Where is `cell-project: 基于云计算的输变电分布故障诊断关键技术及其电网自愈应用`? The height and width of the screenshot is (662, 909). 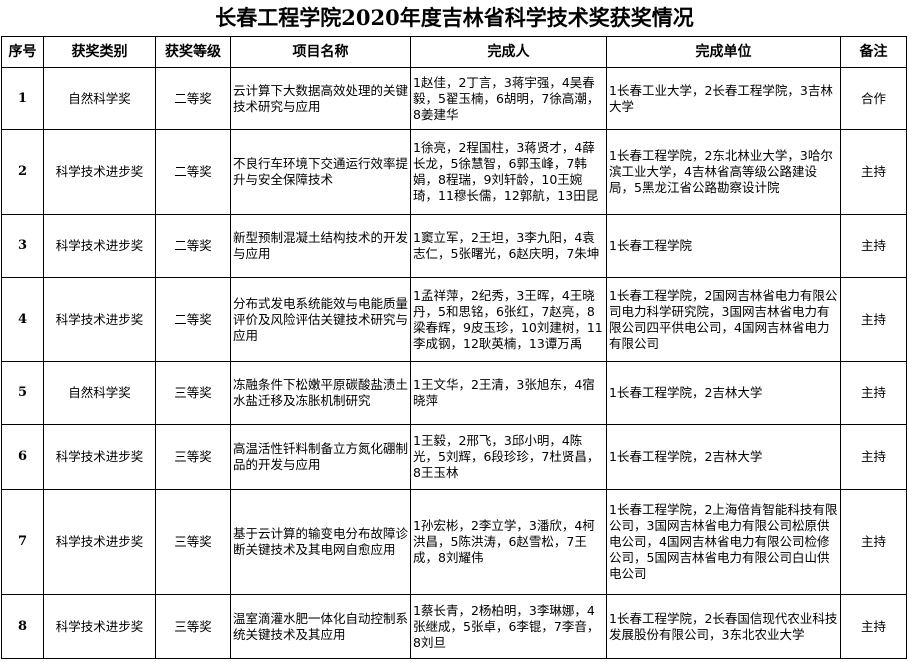 cell-project: 基于云计算的输变电分布故障诊断关键技术及其电网自愈应用 is located at coordinates (320, 542).